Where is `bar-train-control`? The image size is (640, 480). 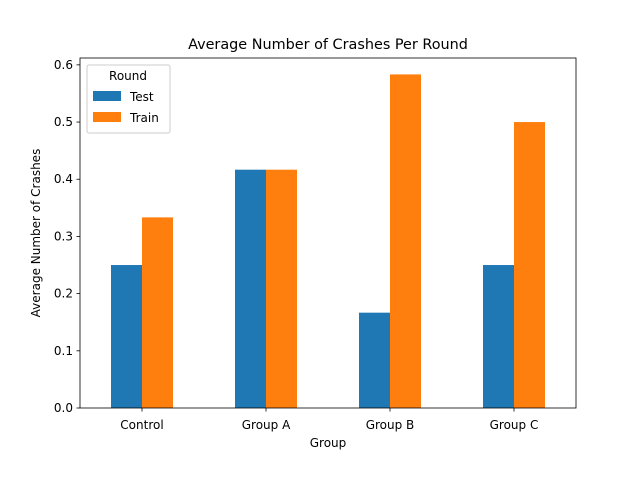
bar-train-control is located at coordinates (157, 312).